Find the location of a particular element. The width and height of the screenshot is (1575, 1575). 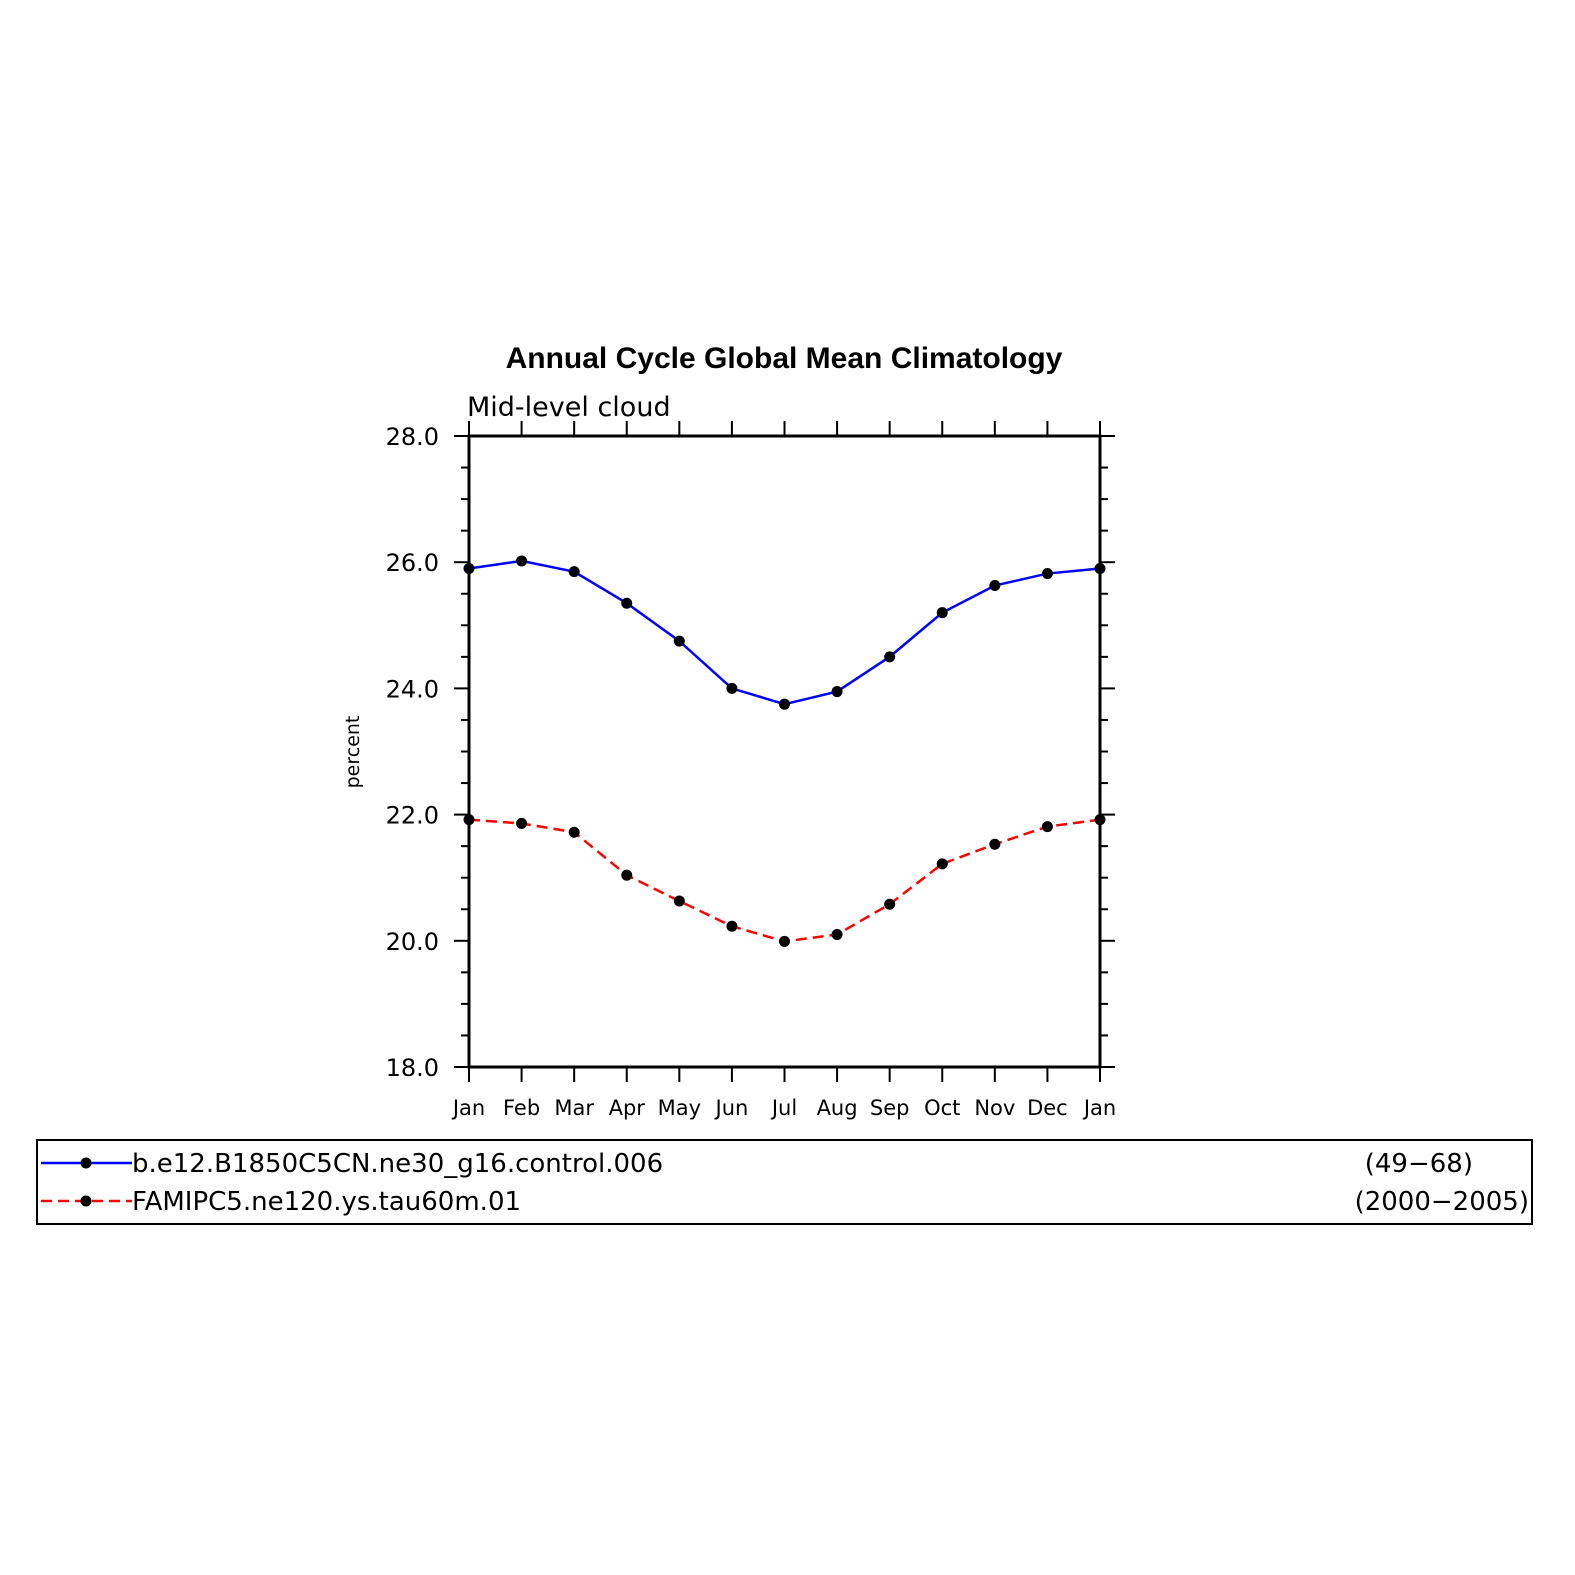

series-group is located at coordinates (784, 751).